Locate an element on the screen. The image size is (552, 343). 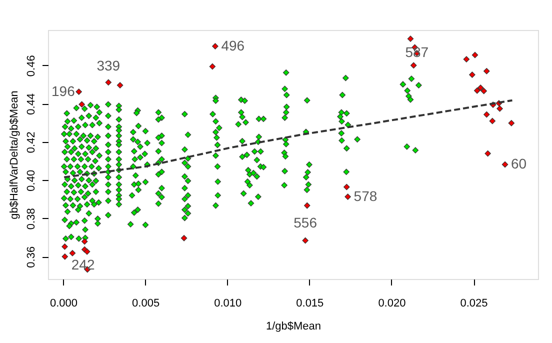
x-tick-label: 0.020 is located at coordinates (392, 304).